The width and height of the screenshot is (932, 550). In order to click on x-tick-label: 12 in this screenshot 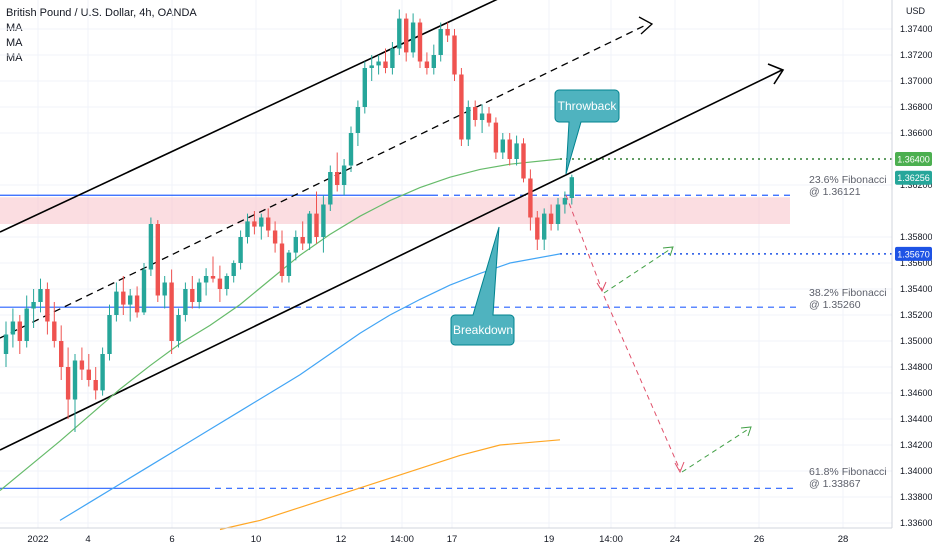, I will do `click(341, 539)`.